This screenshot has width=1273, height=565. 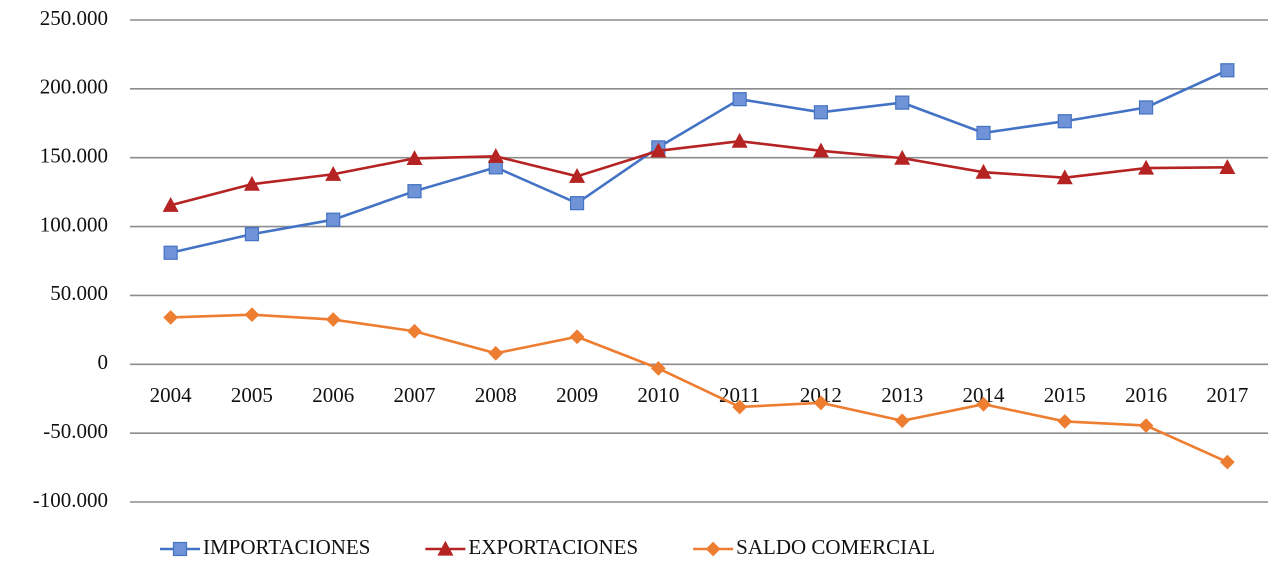 What do you see at coordinates (1065, 395) in the screenshot?
I see `x-tick-label: 2015` at bounding box center [1065, 395].